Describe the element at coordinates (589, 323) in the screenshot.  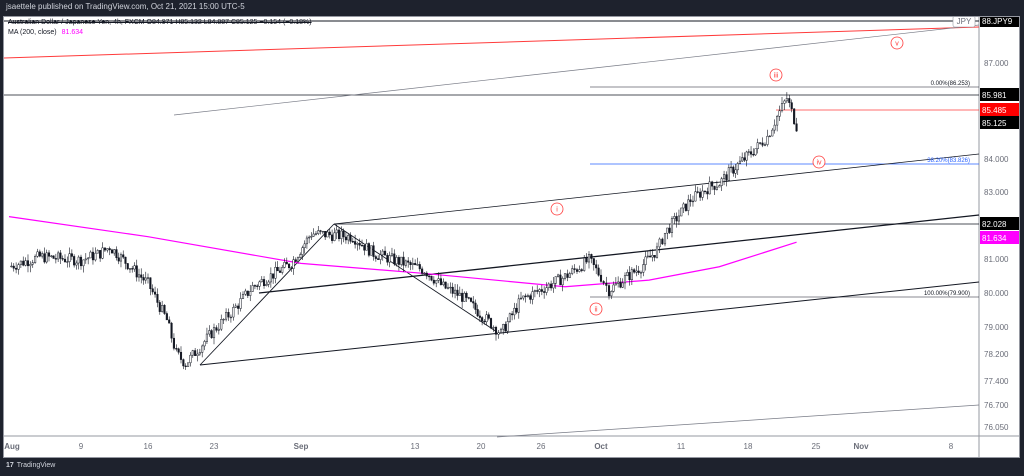
I see `channel-lower` at that location.